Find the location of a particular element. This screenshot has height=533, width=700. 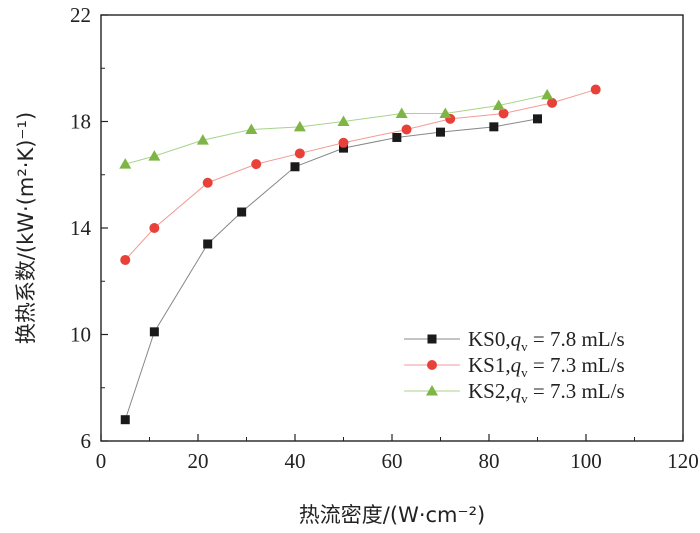

y-tick-label: 14 is located at coordinates (81, 228).